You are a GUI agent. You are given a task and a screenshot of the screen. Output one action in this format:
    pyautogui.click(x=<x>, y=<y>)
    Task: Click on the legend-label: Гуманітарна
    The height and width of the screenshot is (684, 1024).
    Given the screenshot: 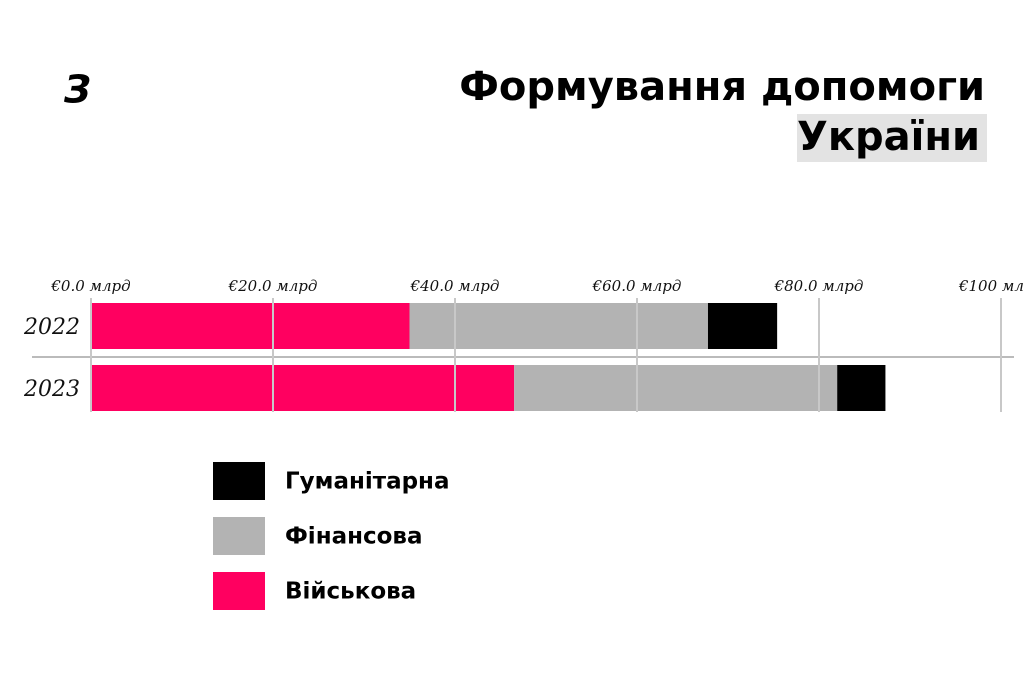 What is the action you would take?
    pyautogui.click(x=367, y=482)
    